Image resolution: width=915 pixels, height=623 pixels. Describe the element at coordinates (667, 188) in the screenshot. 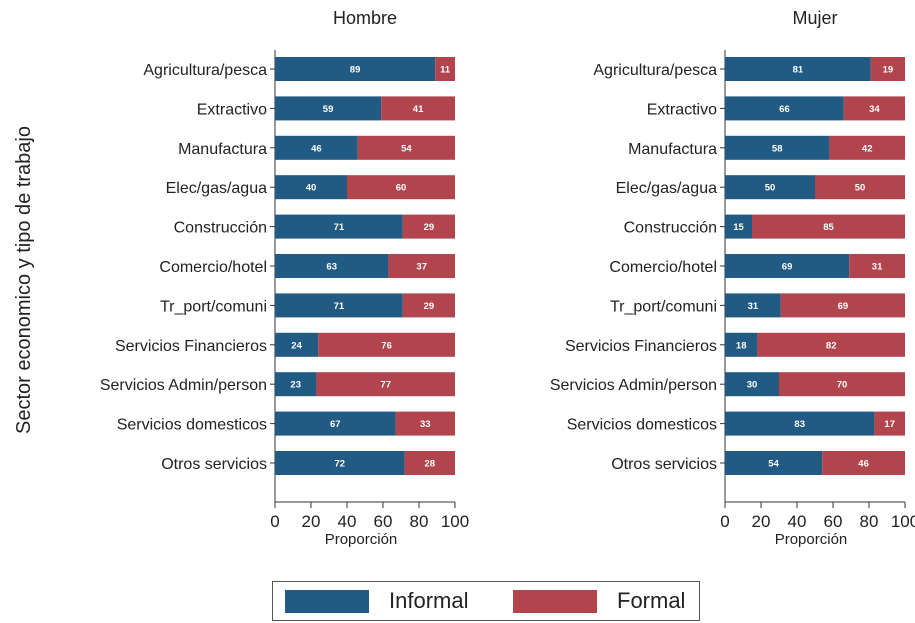

I see `category-label-1-3: Elec/gas/agua` at that location.